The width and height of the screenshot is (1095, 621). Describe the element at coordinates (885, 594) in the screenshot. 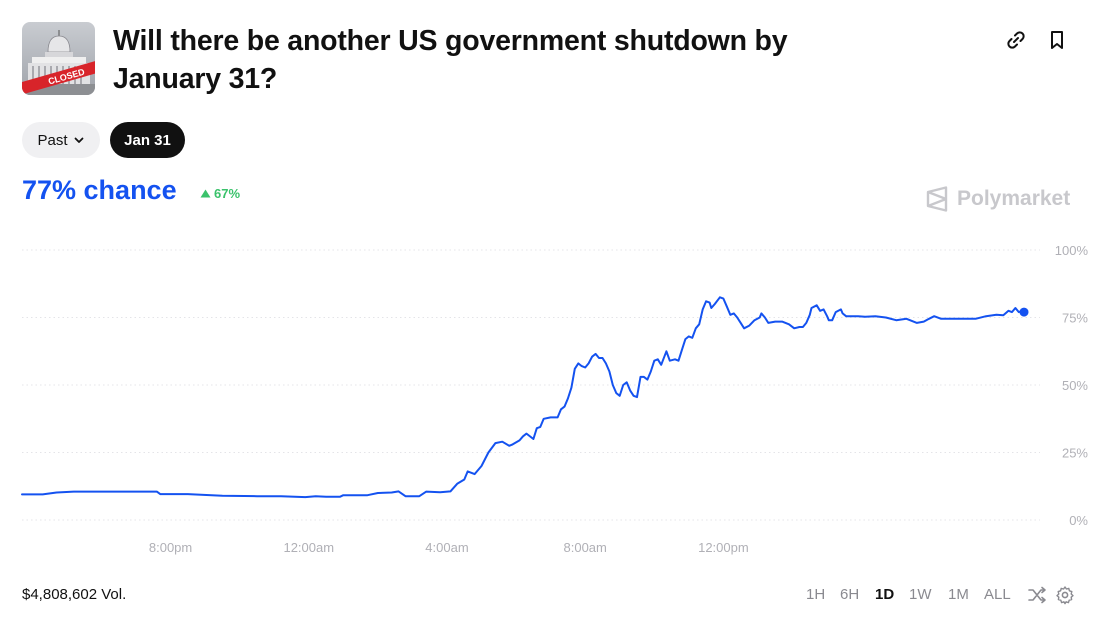

I see `range-1d-button: 1D` at that location.